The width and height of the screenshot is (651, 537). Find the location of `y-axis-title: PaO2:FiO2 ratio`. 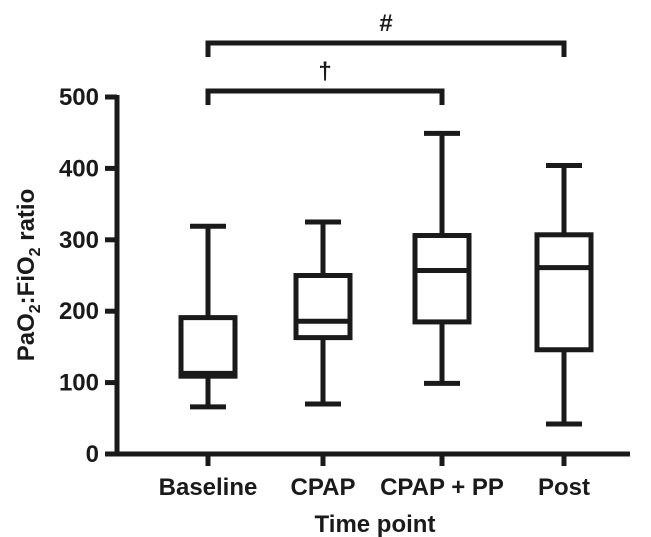

y-axis-title: PaO2:FiO2 ratio is located at coordinates (28, 275).